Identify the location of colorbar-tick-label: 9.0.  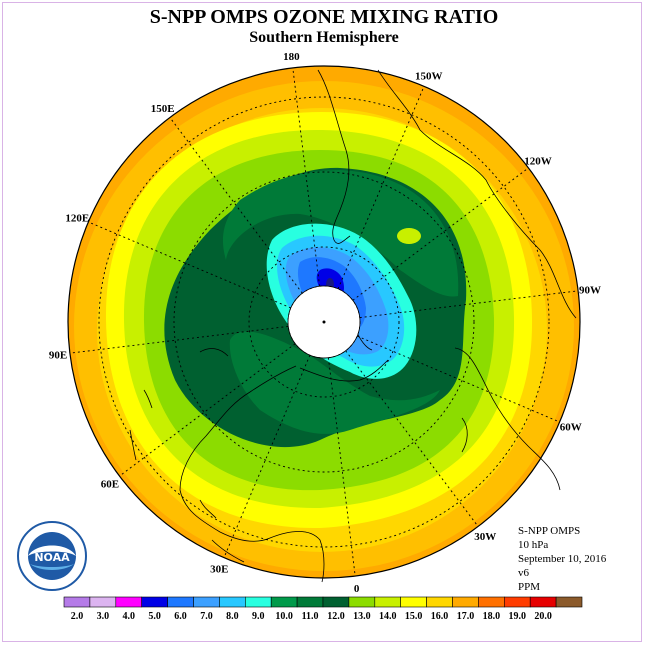
(258, 616).